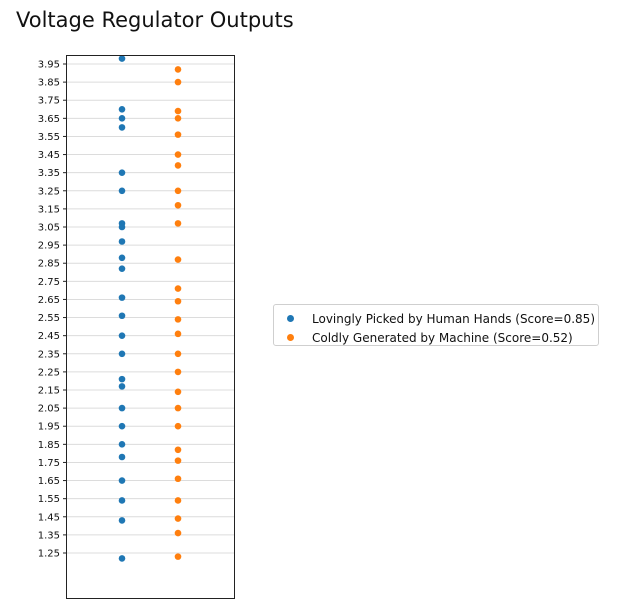  What do you see at coordinates (49, 282) in the screenshot?
I see `y-tick-label: 2.75` at bounding box center [49, 282].